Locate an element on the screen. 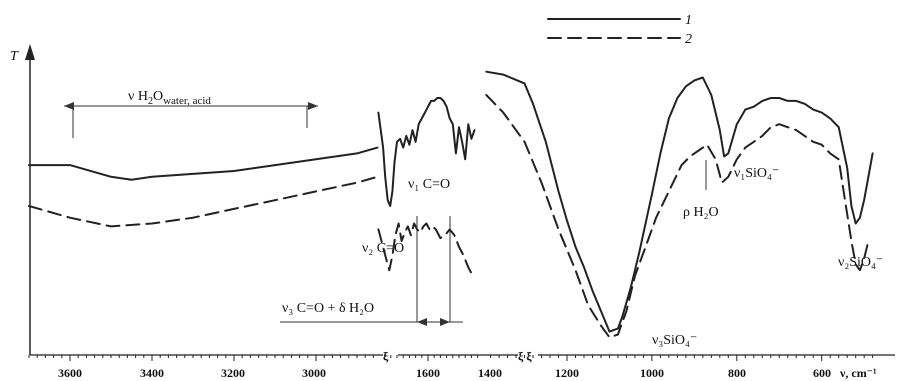 This screenshot has width=909, height=381. x-axis-minor-ticks is located at coordinates (451, 358).